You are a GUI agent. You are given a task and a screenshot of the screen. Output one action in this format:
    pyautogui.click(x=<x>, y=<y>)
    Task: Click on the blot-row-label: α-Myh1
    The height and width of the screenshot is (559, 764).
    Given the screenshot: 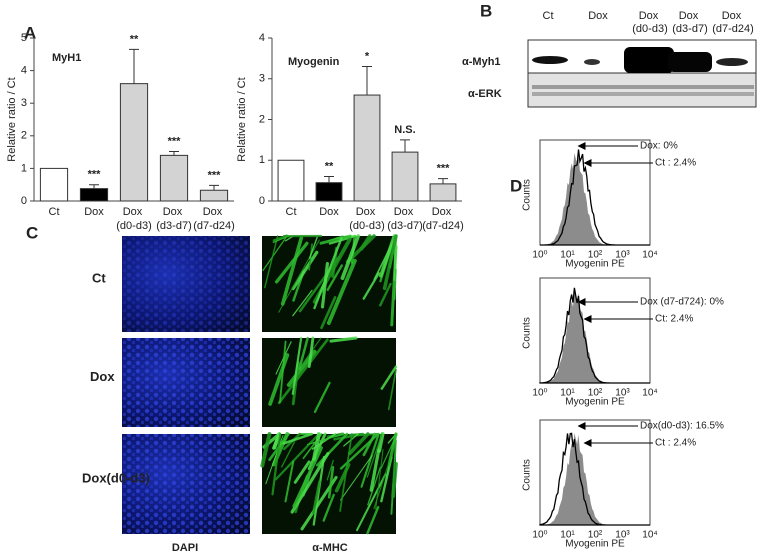 What is the action you would take?
    pyautogui.click(x=481, y=62)
    